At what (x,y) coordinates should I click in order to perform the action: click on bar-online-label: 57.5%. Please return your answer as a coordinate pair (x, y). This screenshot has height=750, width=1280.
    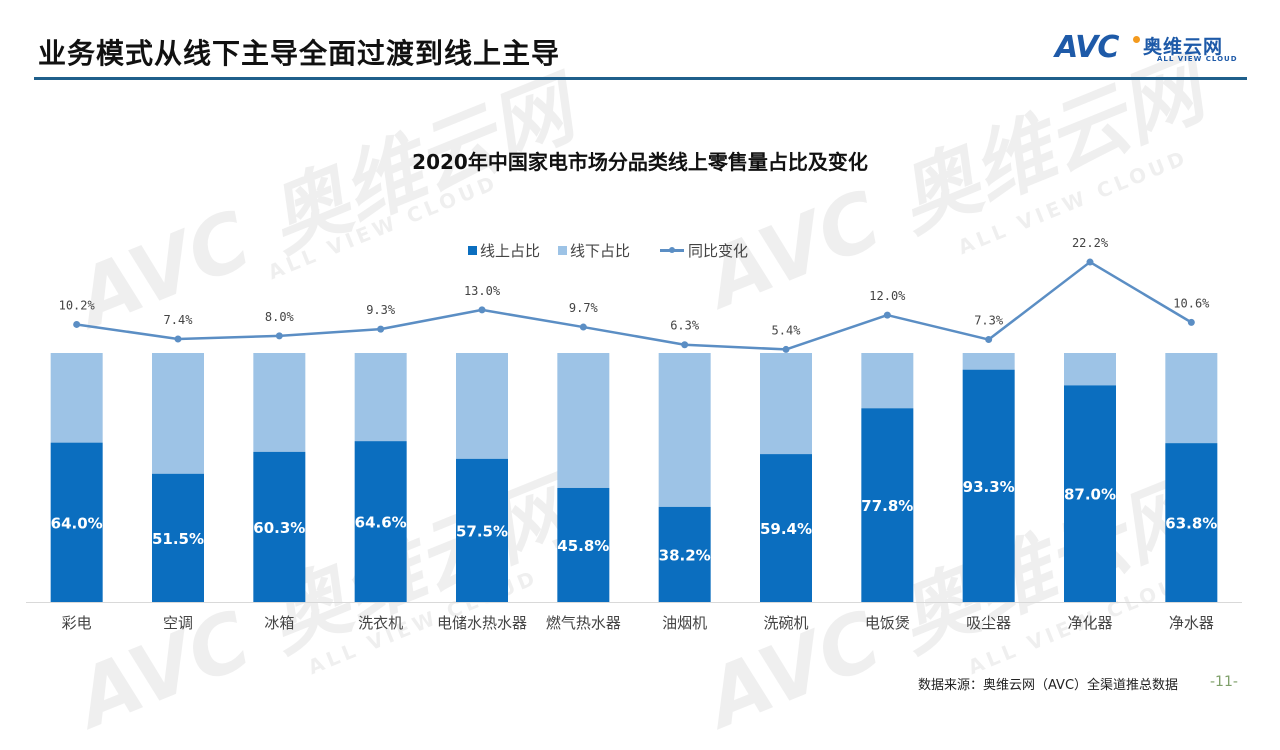
    Looking at the image, I should click on (482, 531).